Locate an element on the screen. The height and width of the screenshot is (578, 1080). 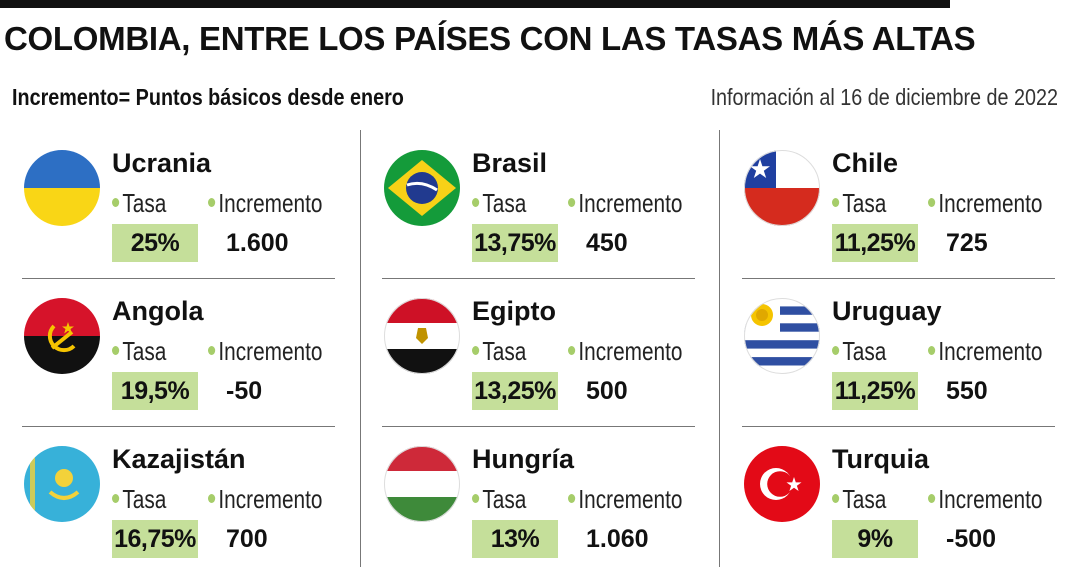
top-rule is located at coordinates (475, 4).